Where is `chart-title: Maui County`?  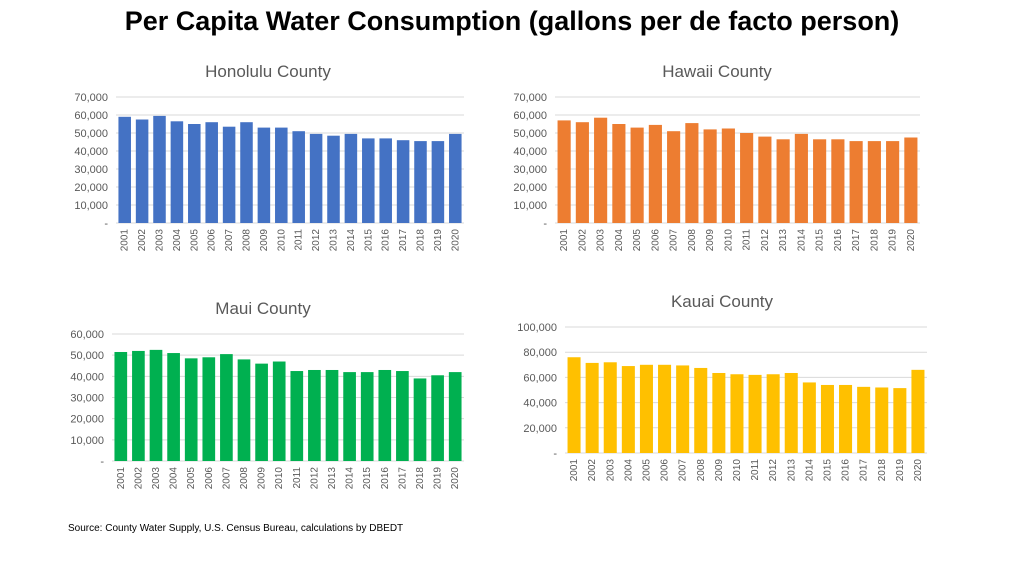
chart-title: Maui County is located at coordinates (263, 308).